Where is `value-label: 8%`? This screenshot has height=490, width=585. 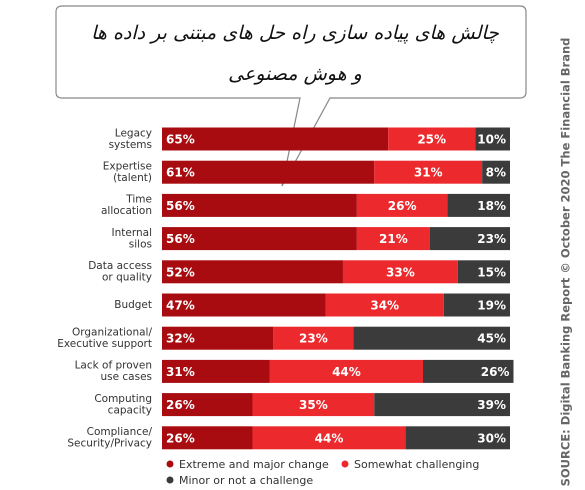 value-label: 8% is located at coordinates (496, 173).